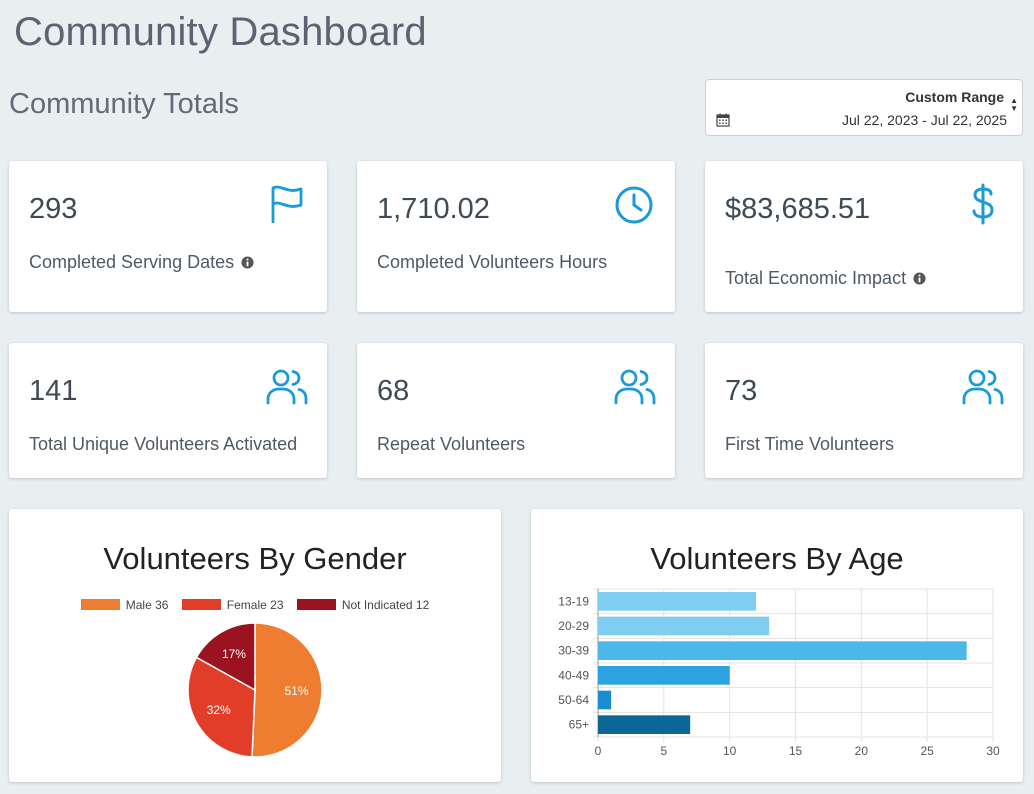  What do you see at coordinates (132, 262) in the screenshot?
I see `stat-label-text: Completed Serving Dates` at bounding box center [132, 262].